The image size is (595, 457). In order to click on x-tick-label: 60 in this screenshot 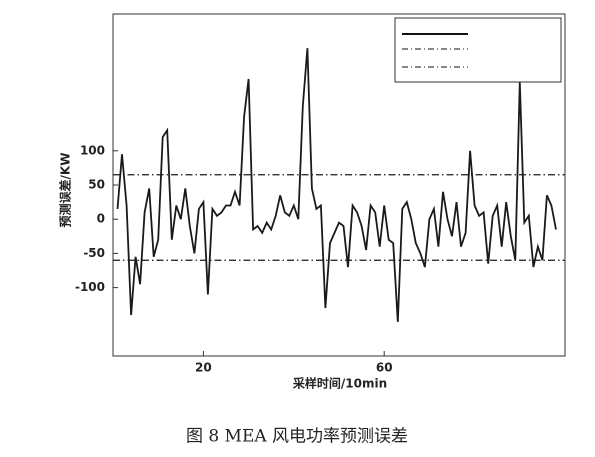, I will do `click(384, 368)`.